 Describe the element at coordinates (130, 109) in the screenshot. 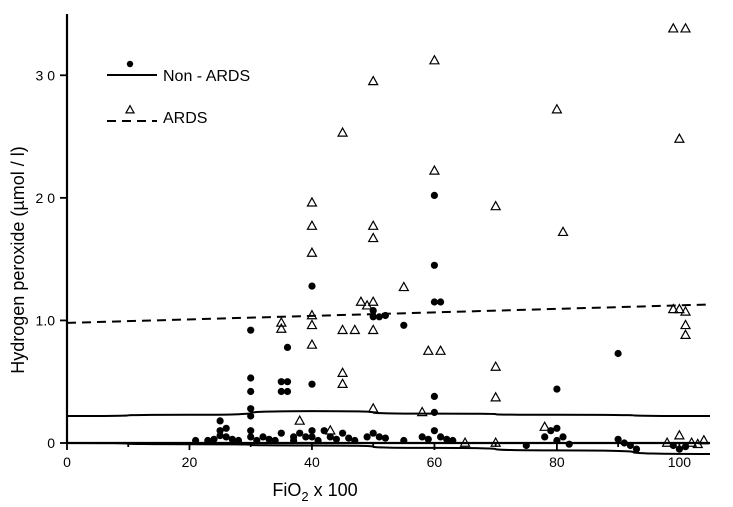

I see `legend-ards-marker` at that location.